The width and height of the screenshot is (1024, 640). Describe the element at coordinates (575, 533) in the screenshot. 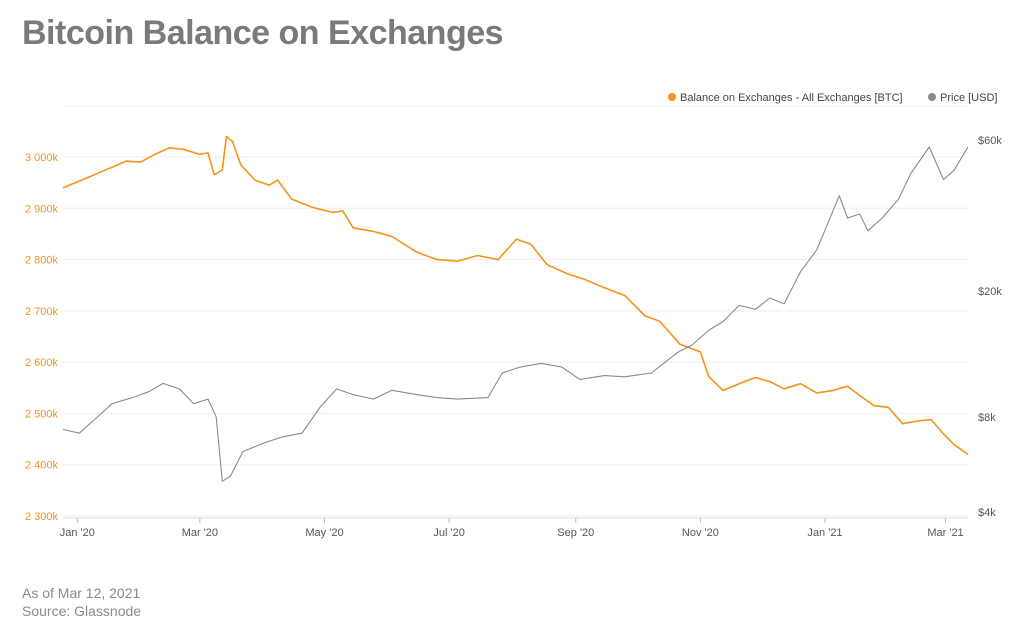

I see `x-tick-label: Sep '20` at that location.